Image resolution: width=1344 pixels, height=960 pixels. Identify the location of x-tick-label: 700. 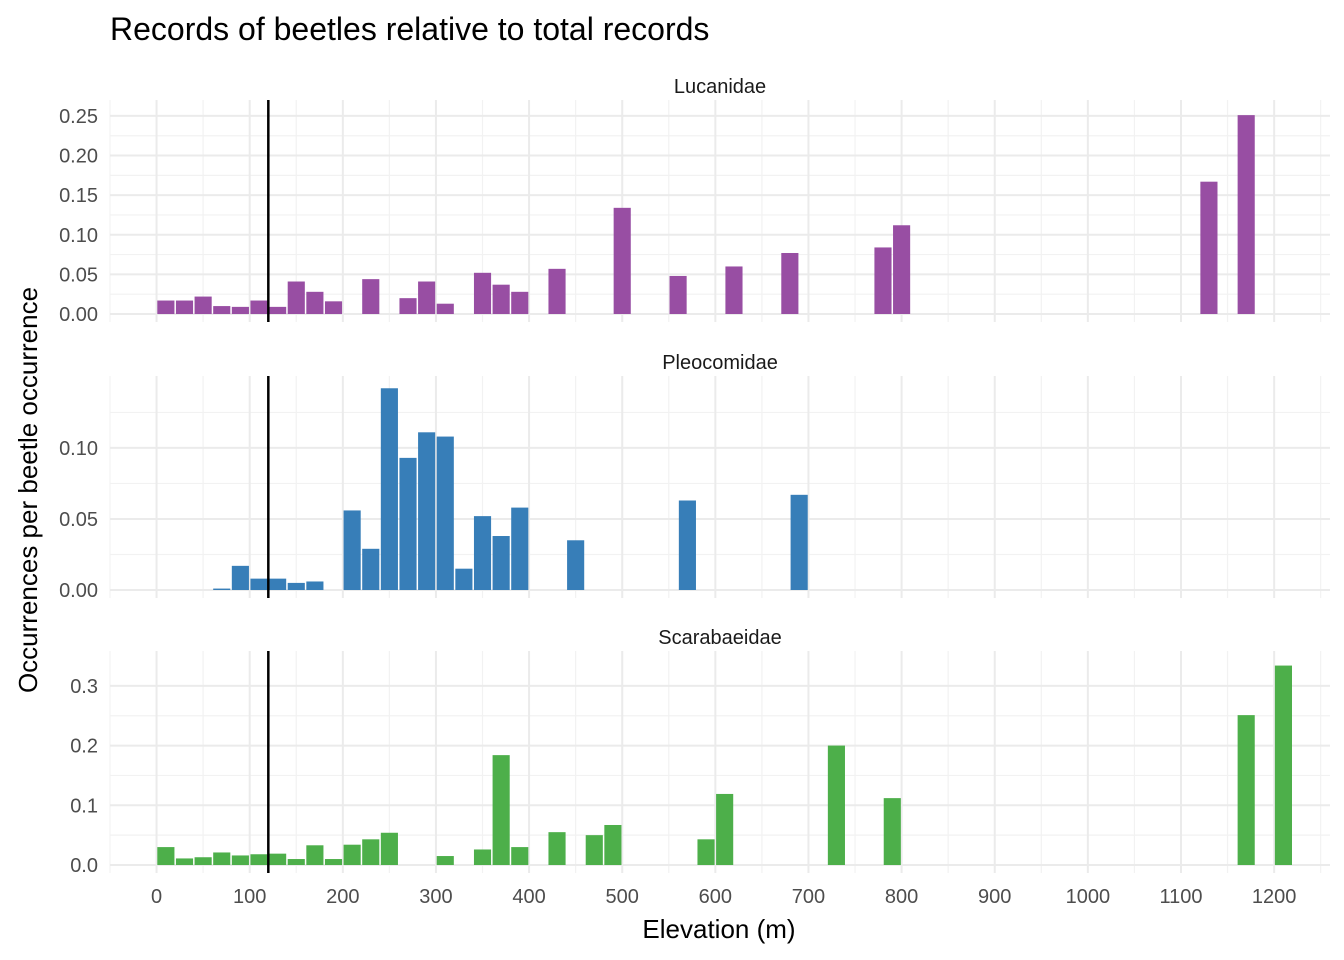
(808, 897).